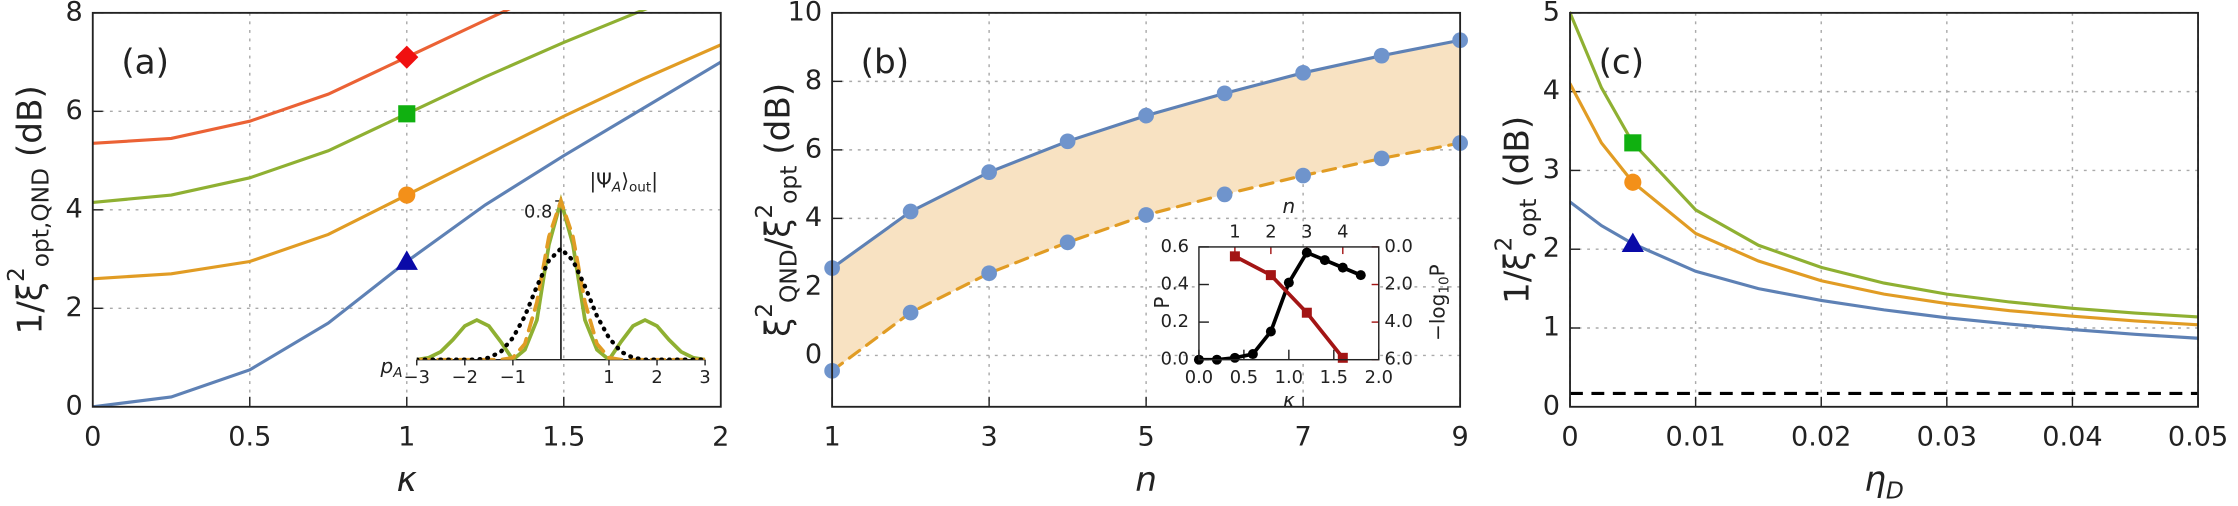 The height and width of the screenshot is (506, 2238). I want to click on y-axis-label: 1/ξ2opt (dB), so click(1516, 210).